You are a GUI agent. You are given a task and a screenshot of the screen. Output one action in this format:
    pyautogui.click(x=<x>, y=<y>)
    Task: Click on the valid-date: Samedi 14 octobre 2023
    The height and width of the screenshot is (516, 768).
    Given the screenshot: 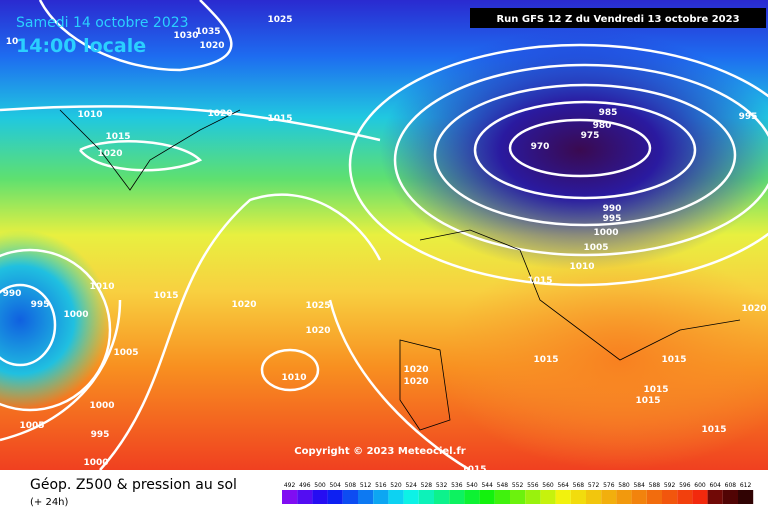 What is the action you would take?
    pyautogui.click(x=102, y=23)
    